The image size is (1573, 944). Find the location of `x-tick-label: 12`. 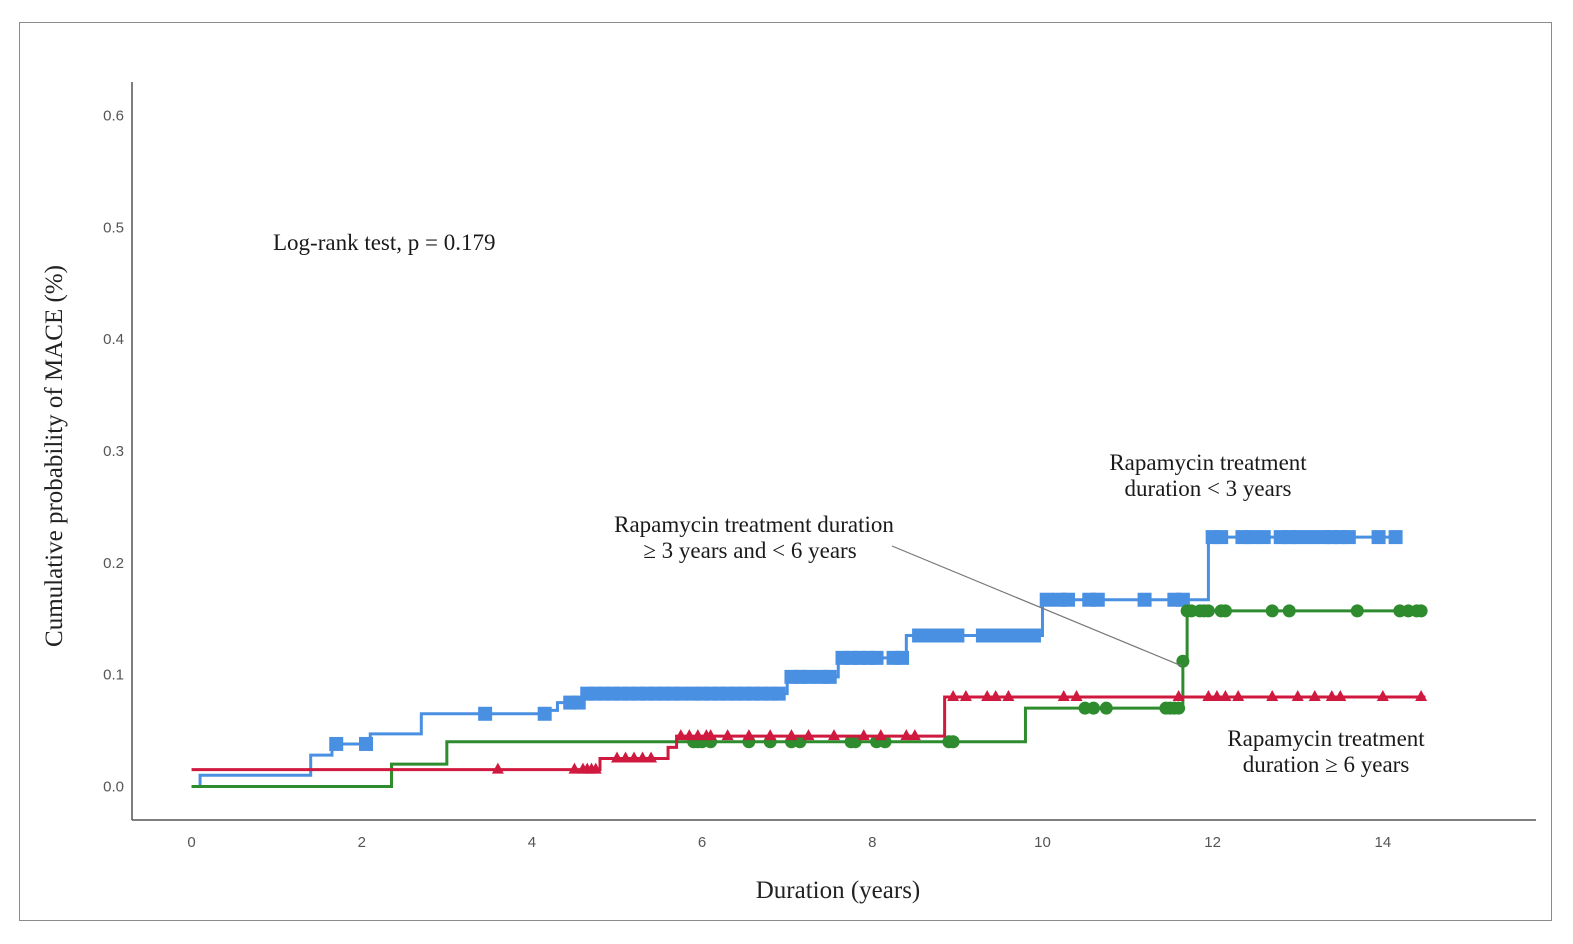

x-tick-label: 12 is located at coordinates (1212, 842).